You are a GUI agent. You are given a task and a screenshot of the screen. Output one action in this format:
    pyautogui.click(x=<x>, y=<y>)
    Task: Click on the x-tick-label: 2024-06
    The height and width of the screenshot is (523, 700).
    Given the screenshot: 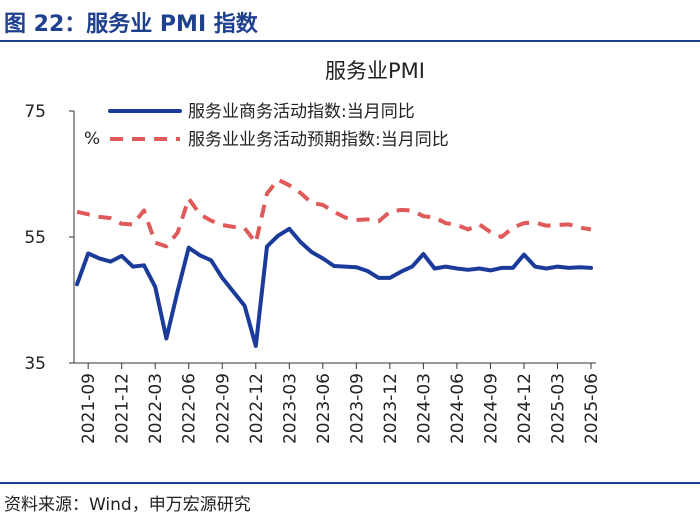 What is the action you would take?
    pyautogui.click(x=458, y=408)
    